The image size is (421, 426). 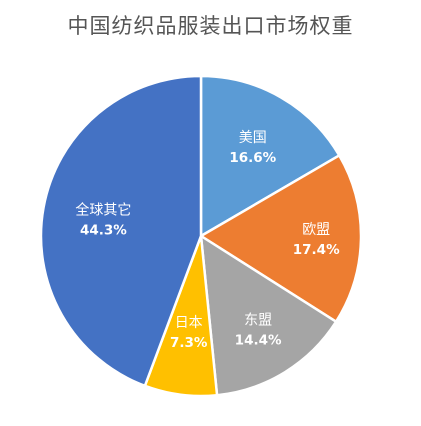 I want to click on slice-value-label: 44.3%, so click(x=103, y=230).